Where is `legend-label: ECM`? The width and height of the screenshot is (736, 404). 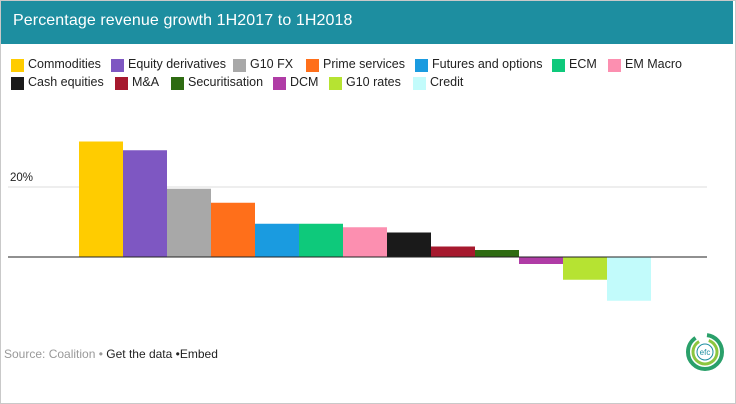 legend-label: ECM is located at coordinates (583, 64).